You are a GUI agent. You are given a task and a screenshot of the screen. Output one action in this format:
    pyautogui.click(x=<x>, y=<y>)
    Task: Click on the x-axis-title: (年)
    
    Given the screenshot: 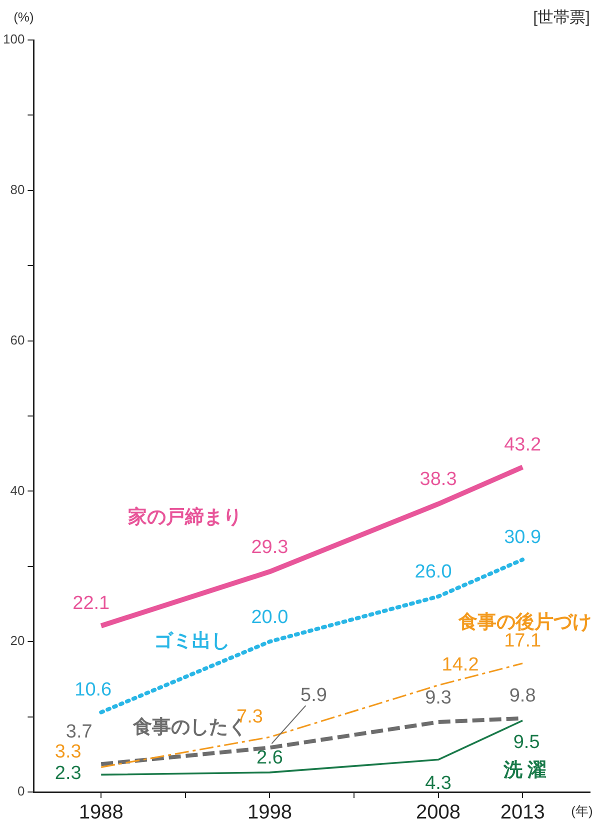 What is the action you would take?
    pyautogui.click(x=582, y=811)
    